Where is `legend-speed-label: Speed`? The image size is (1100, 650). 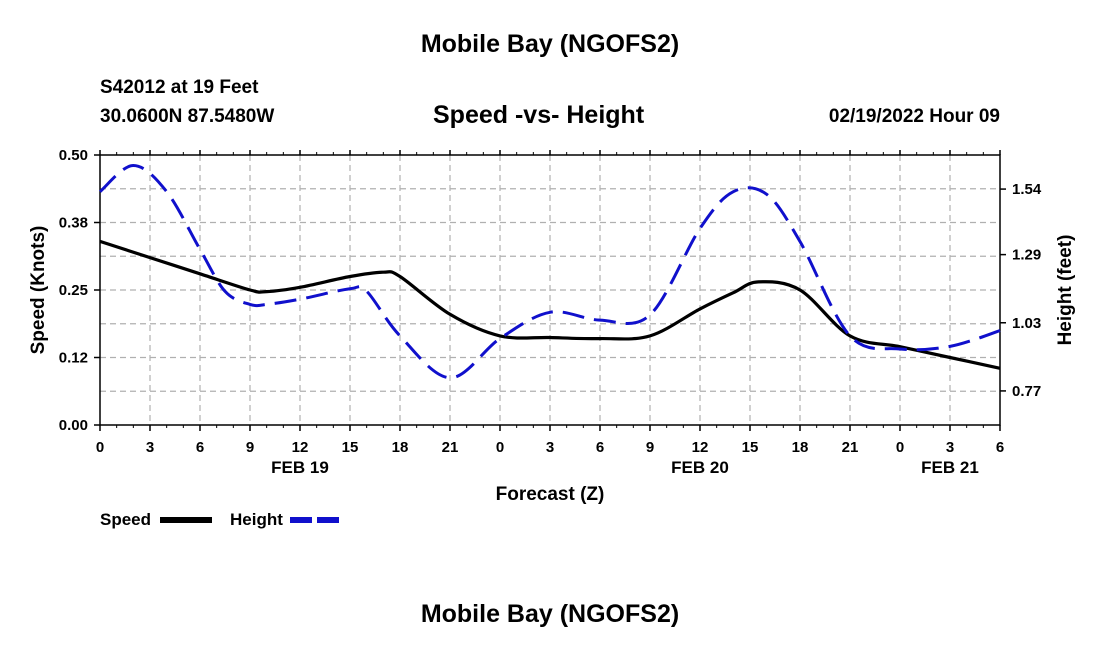 legend-speed-label: Speed is located at coordinates (125, 519).